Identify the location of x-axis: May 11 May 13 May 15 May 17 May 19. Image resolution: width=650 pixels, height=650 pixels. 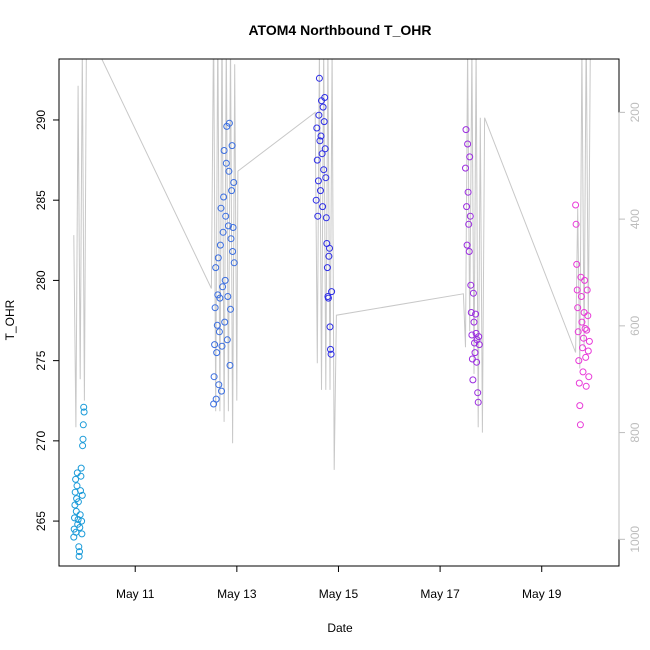
(339, 583).